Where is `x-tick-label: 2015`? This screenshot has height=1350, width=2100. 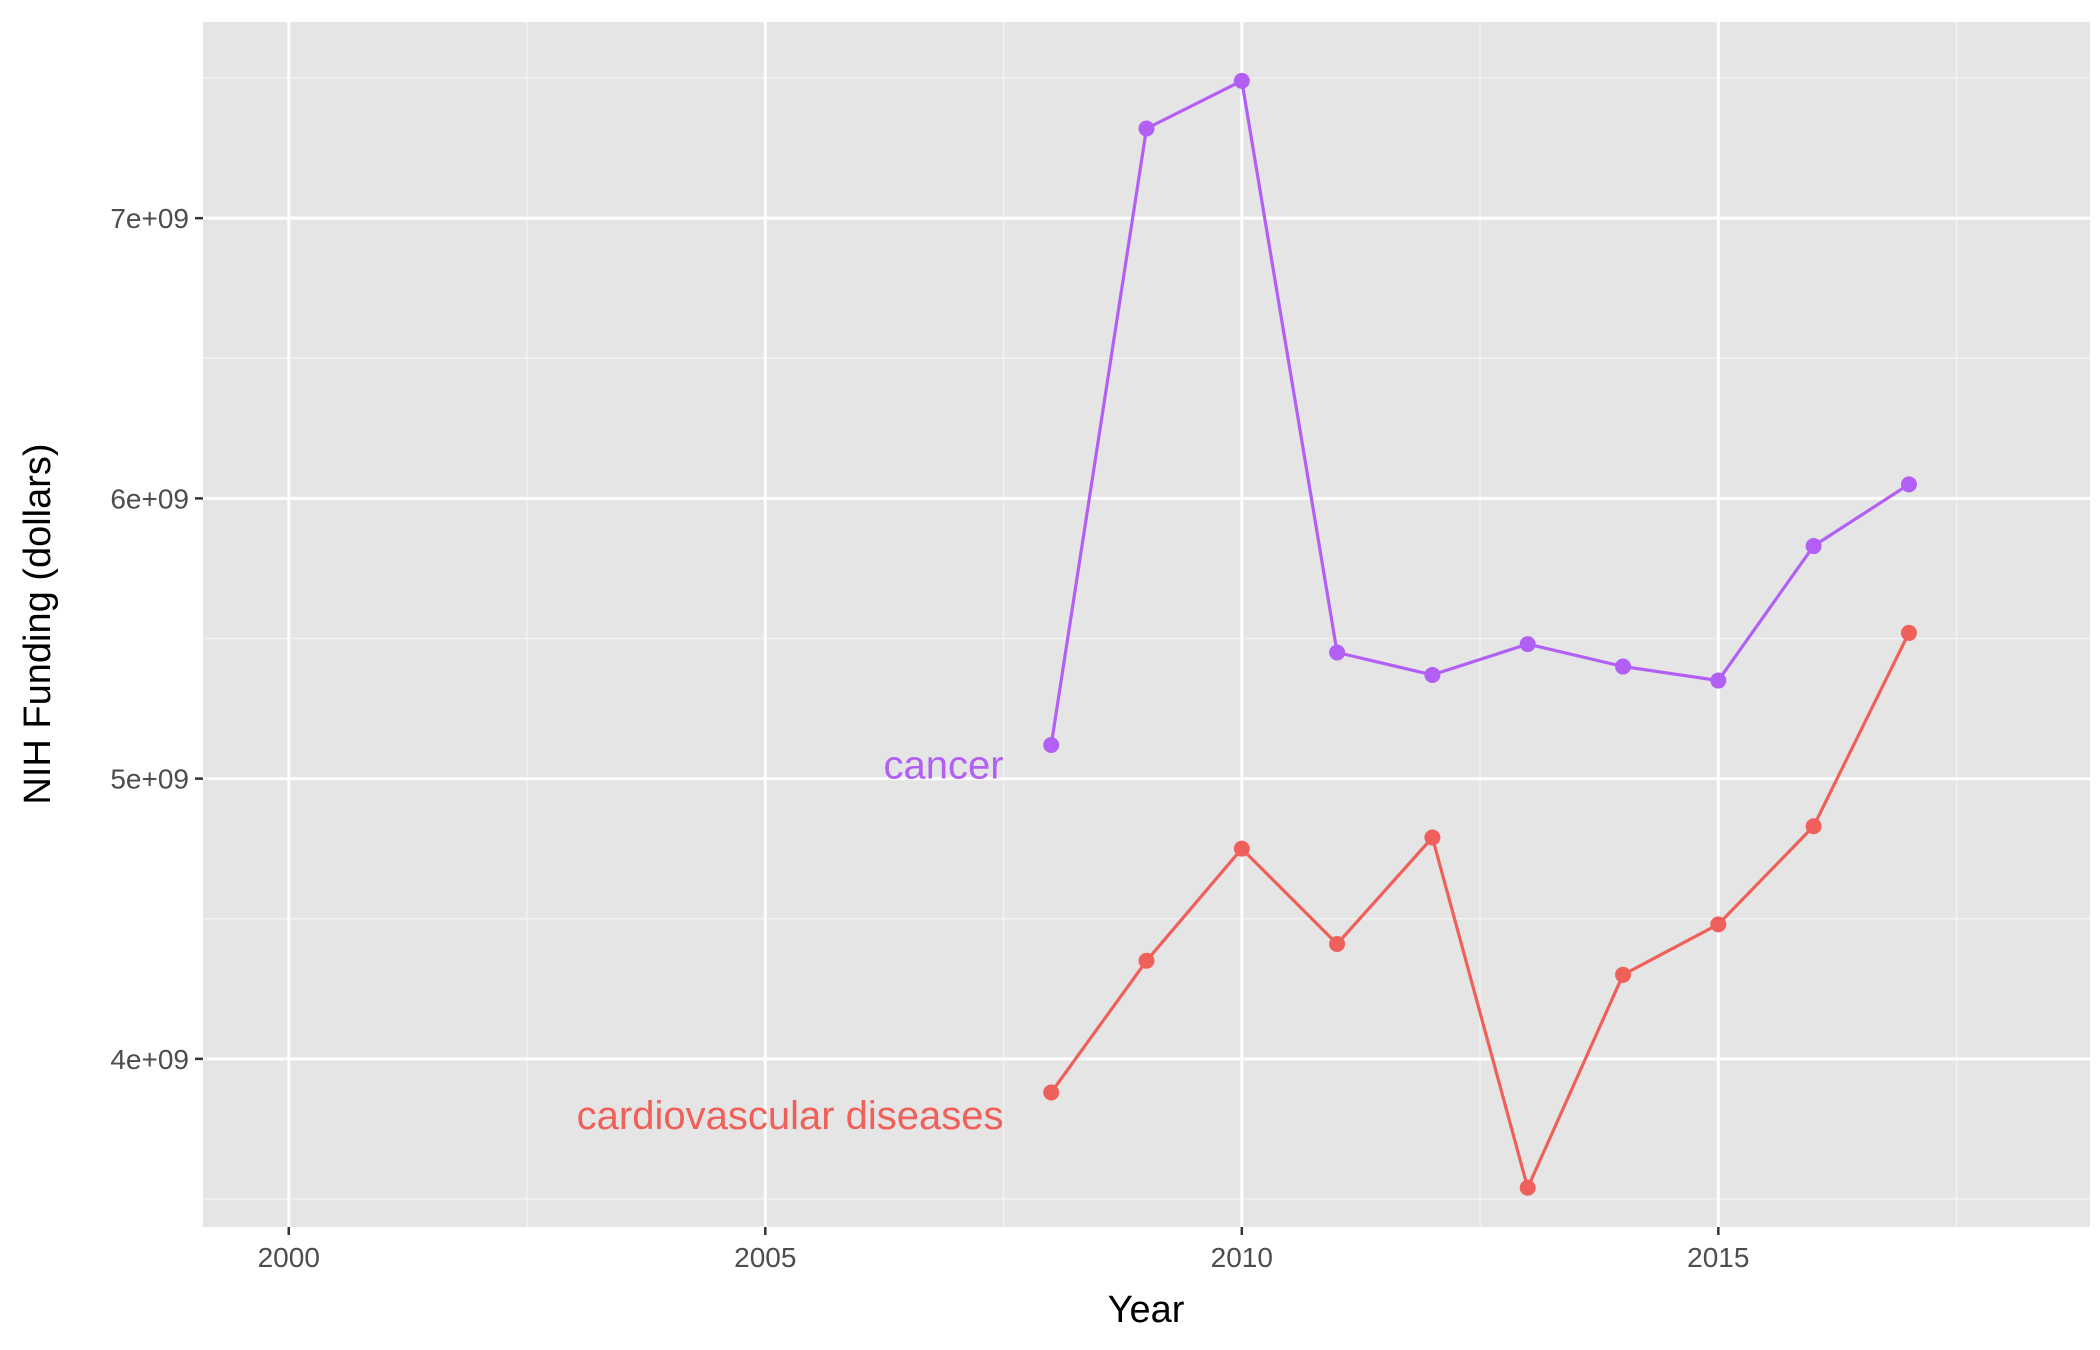
x-tick-label: 2015 is located at coordinates (1718, 1257).